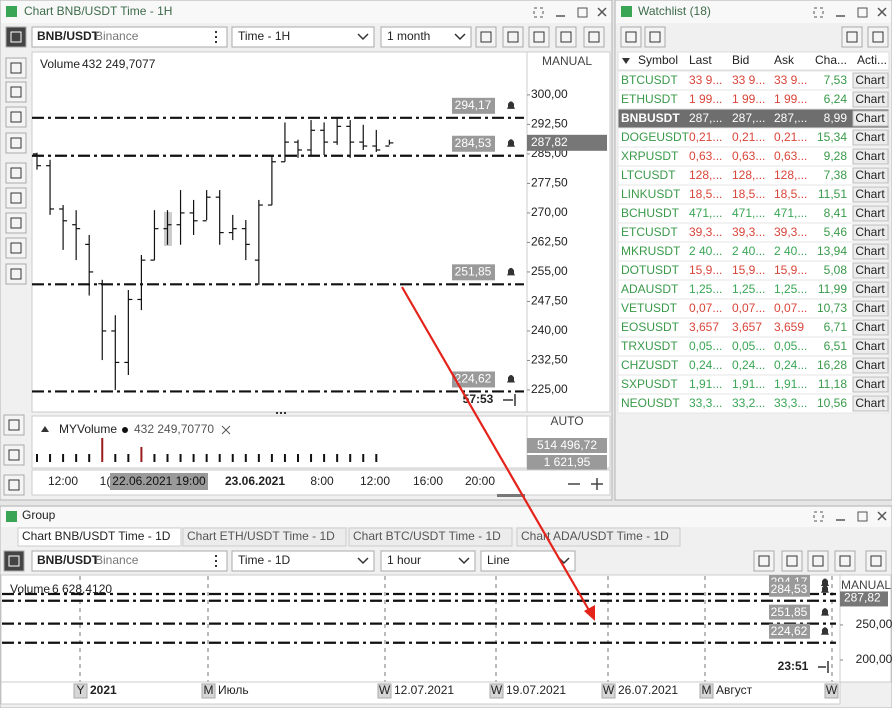 The height and width of the screenshot is (708, 892). Describe the element at coordinates (385, 690) in the screenshot. I see `period-marker-label: W` at that location.